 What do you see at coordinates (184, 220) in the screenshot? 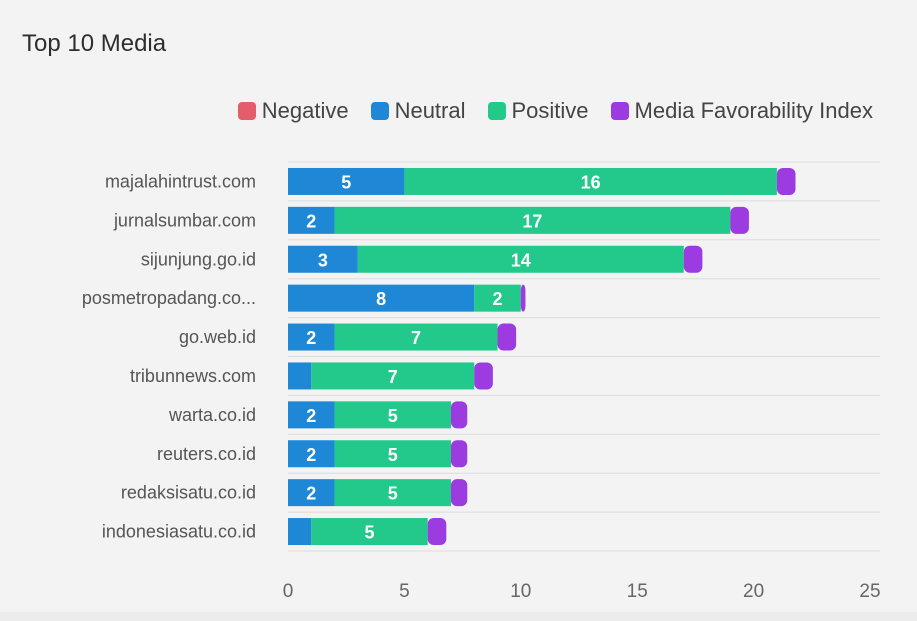
I see `category-label: jurnalsumbar.com` at bounding box center [184, 220].